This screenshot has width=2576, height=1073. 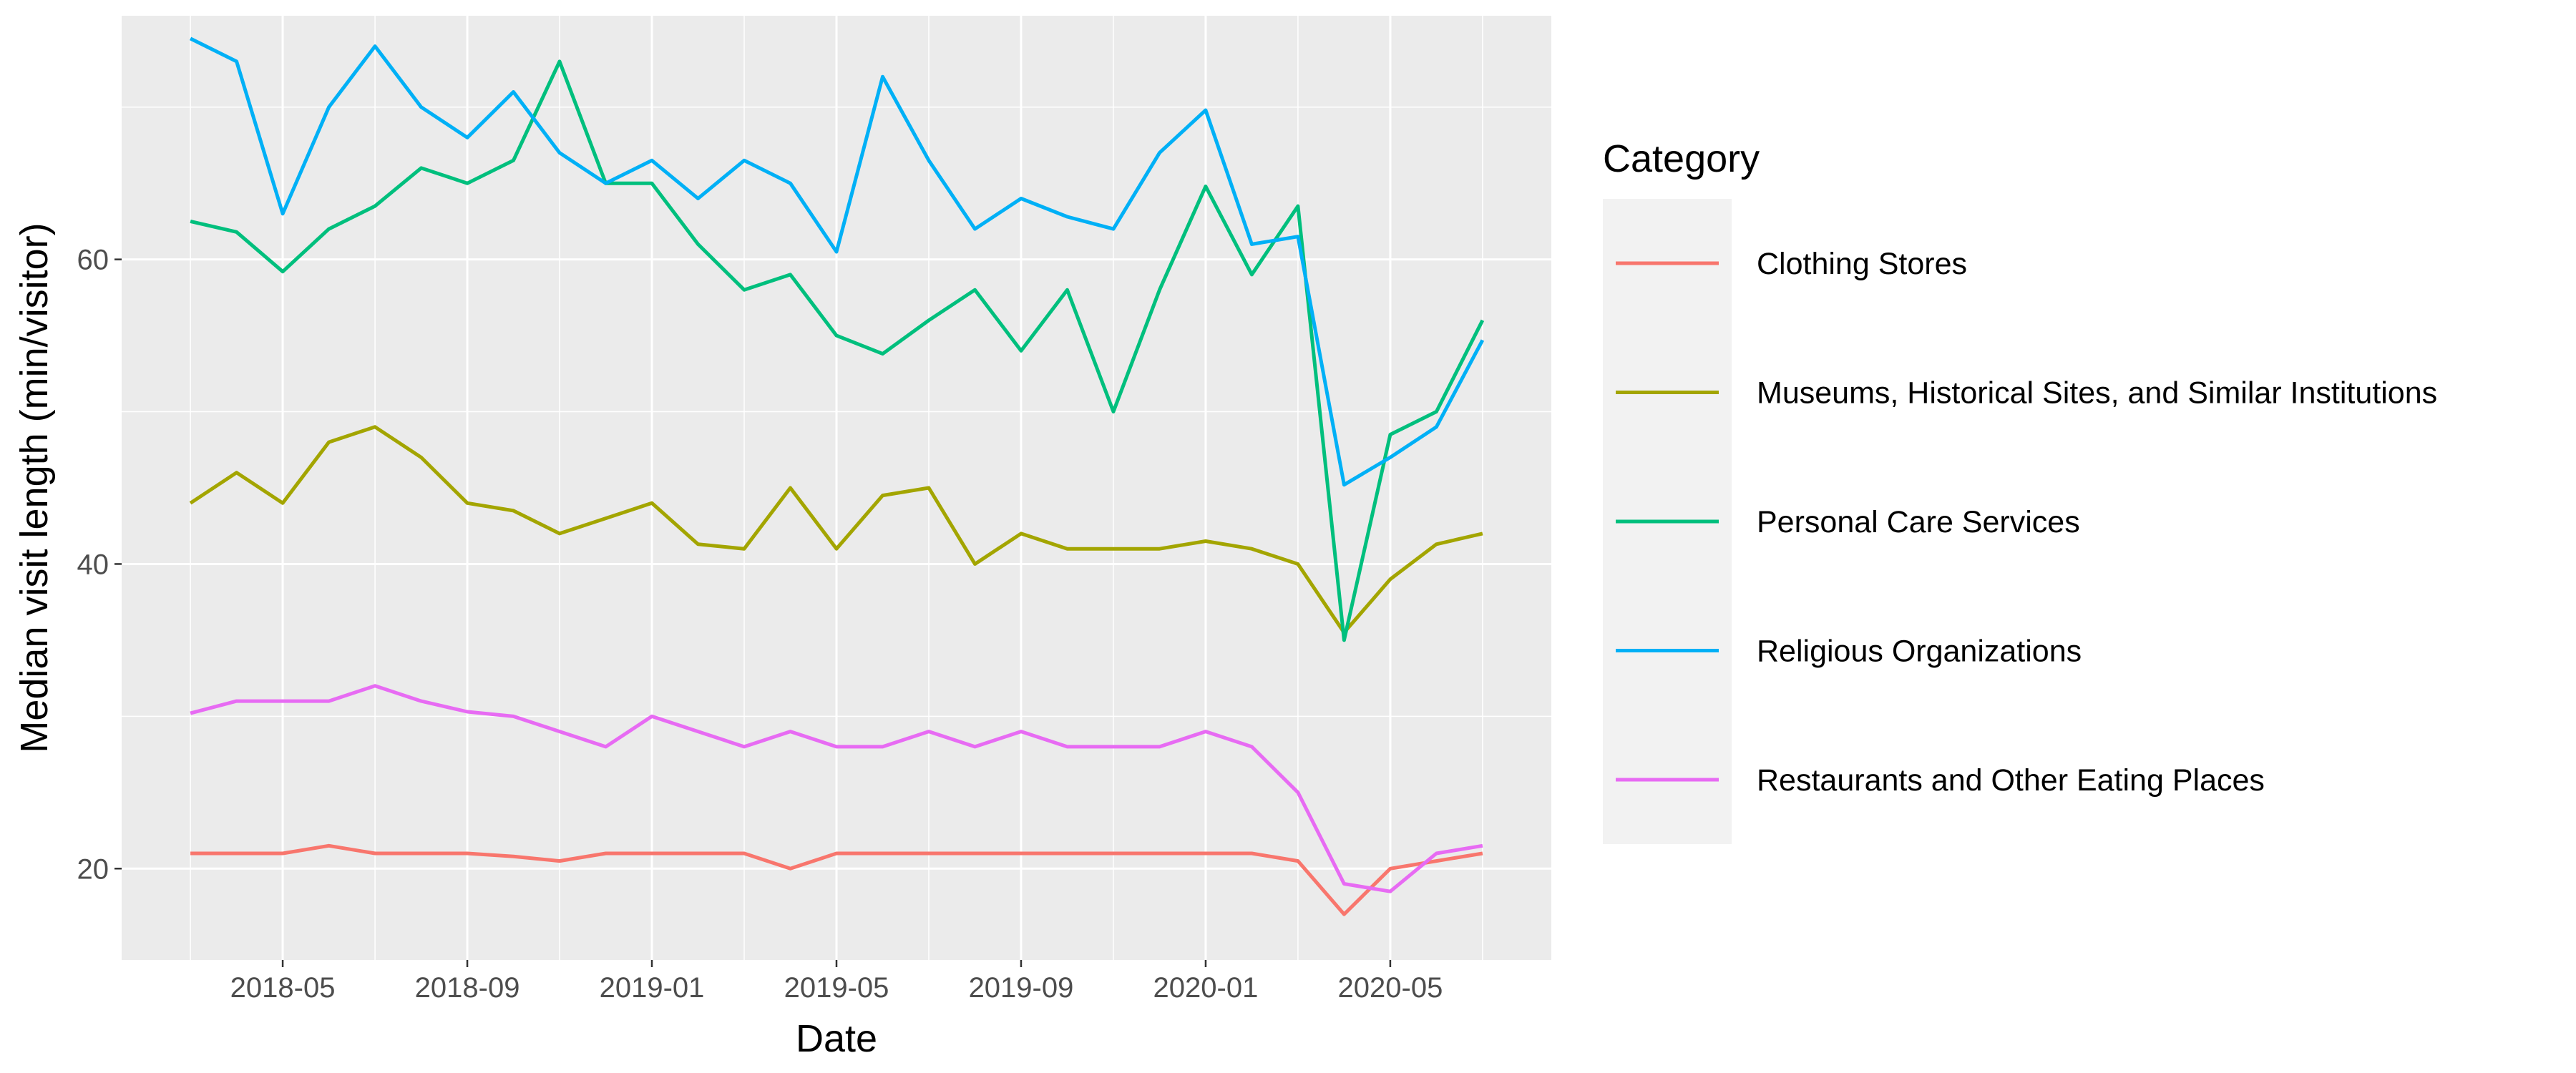 What do you see at coordinates (1390, 988) in the screenshot?
I see `x-tick-label: 2020-05` at bounding box center [1390, 988].